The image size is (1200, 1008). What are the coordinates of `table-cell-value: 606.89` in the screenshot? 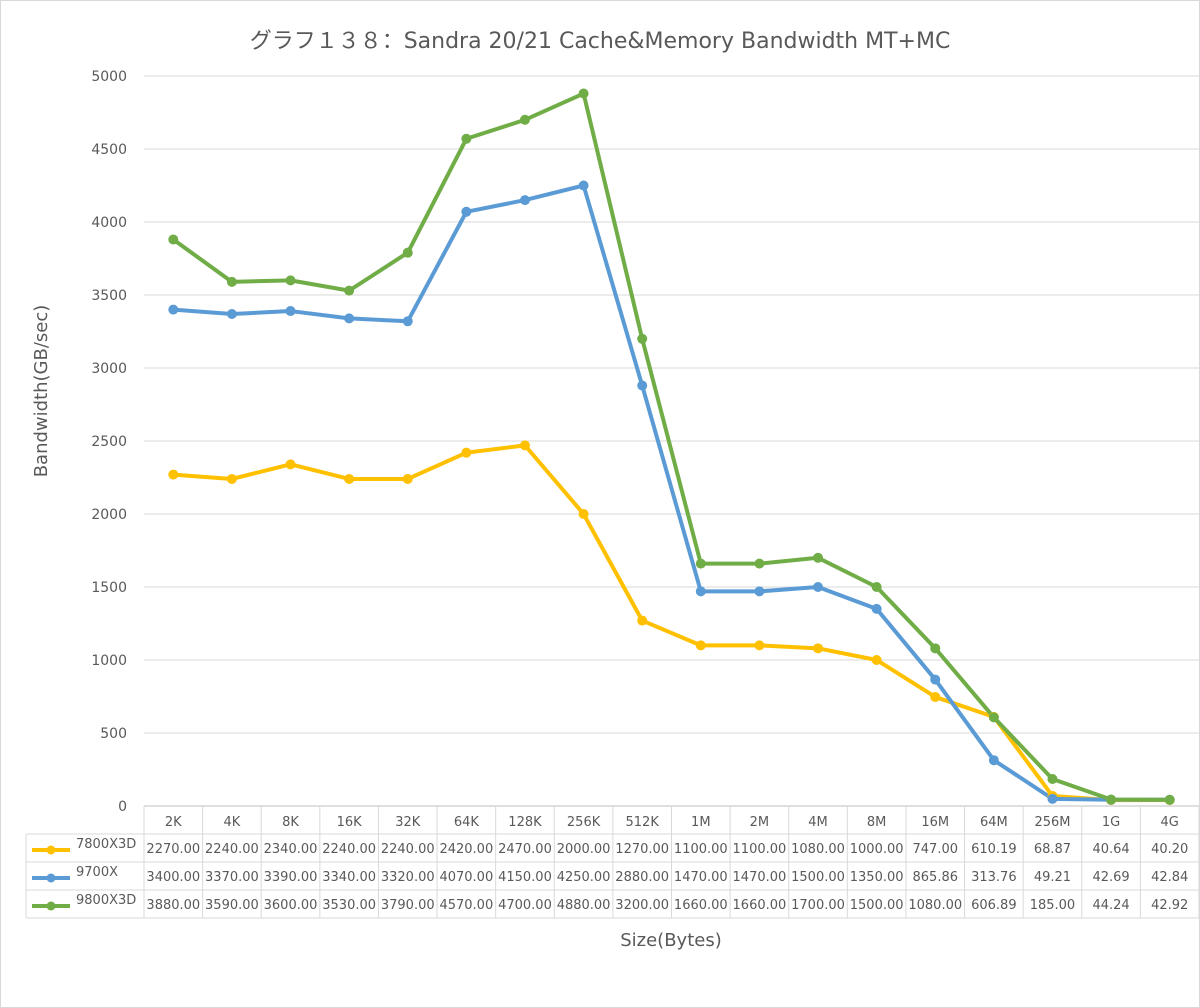 It's located at (994, 905).